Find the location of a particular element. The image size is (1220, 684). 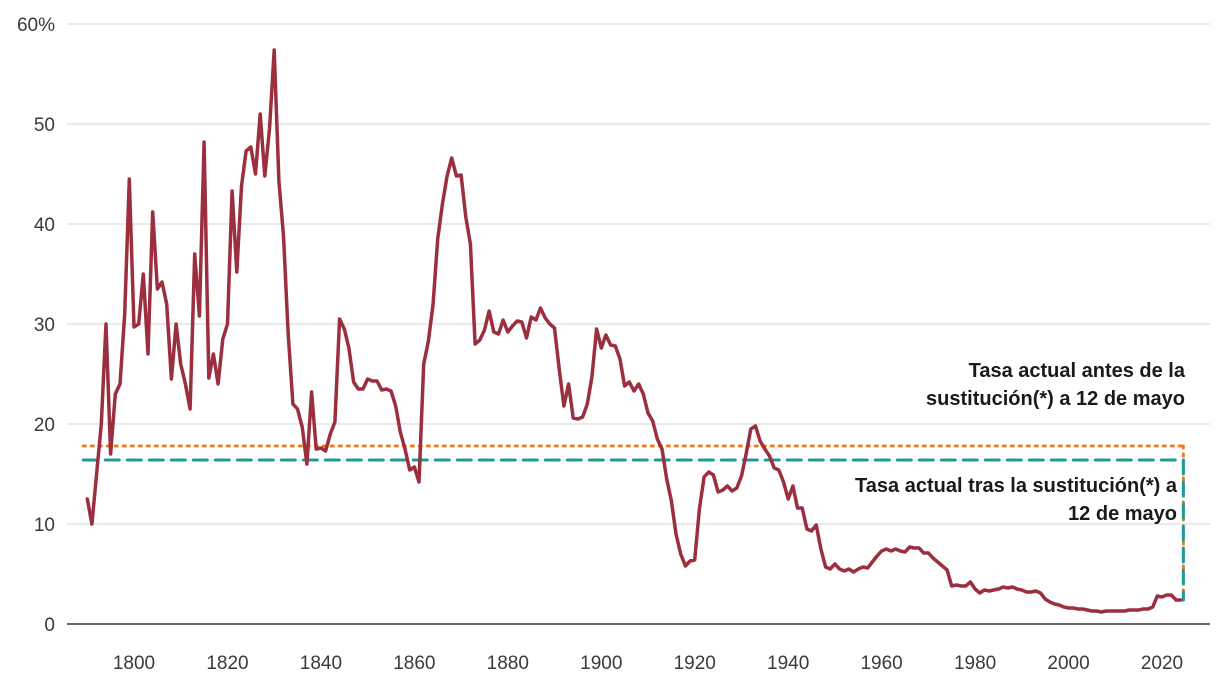

y-tick-label: 30 is located at coordinates (44, 325).